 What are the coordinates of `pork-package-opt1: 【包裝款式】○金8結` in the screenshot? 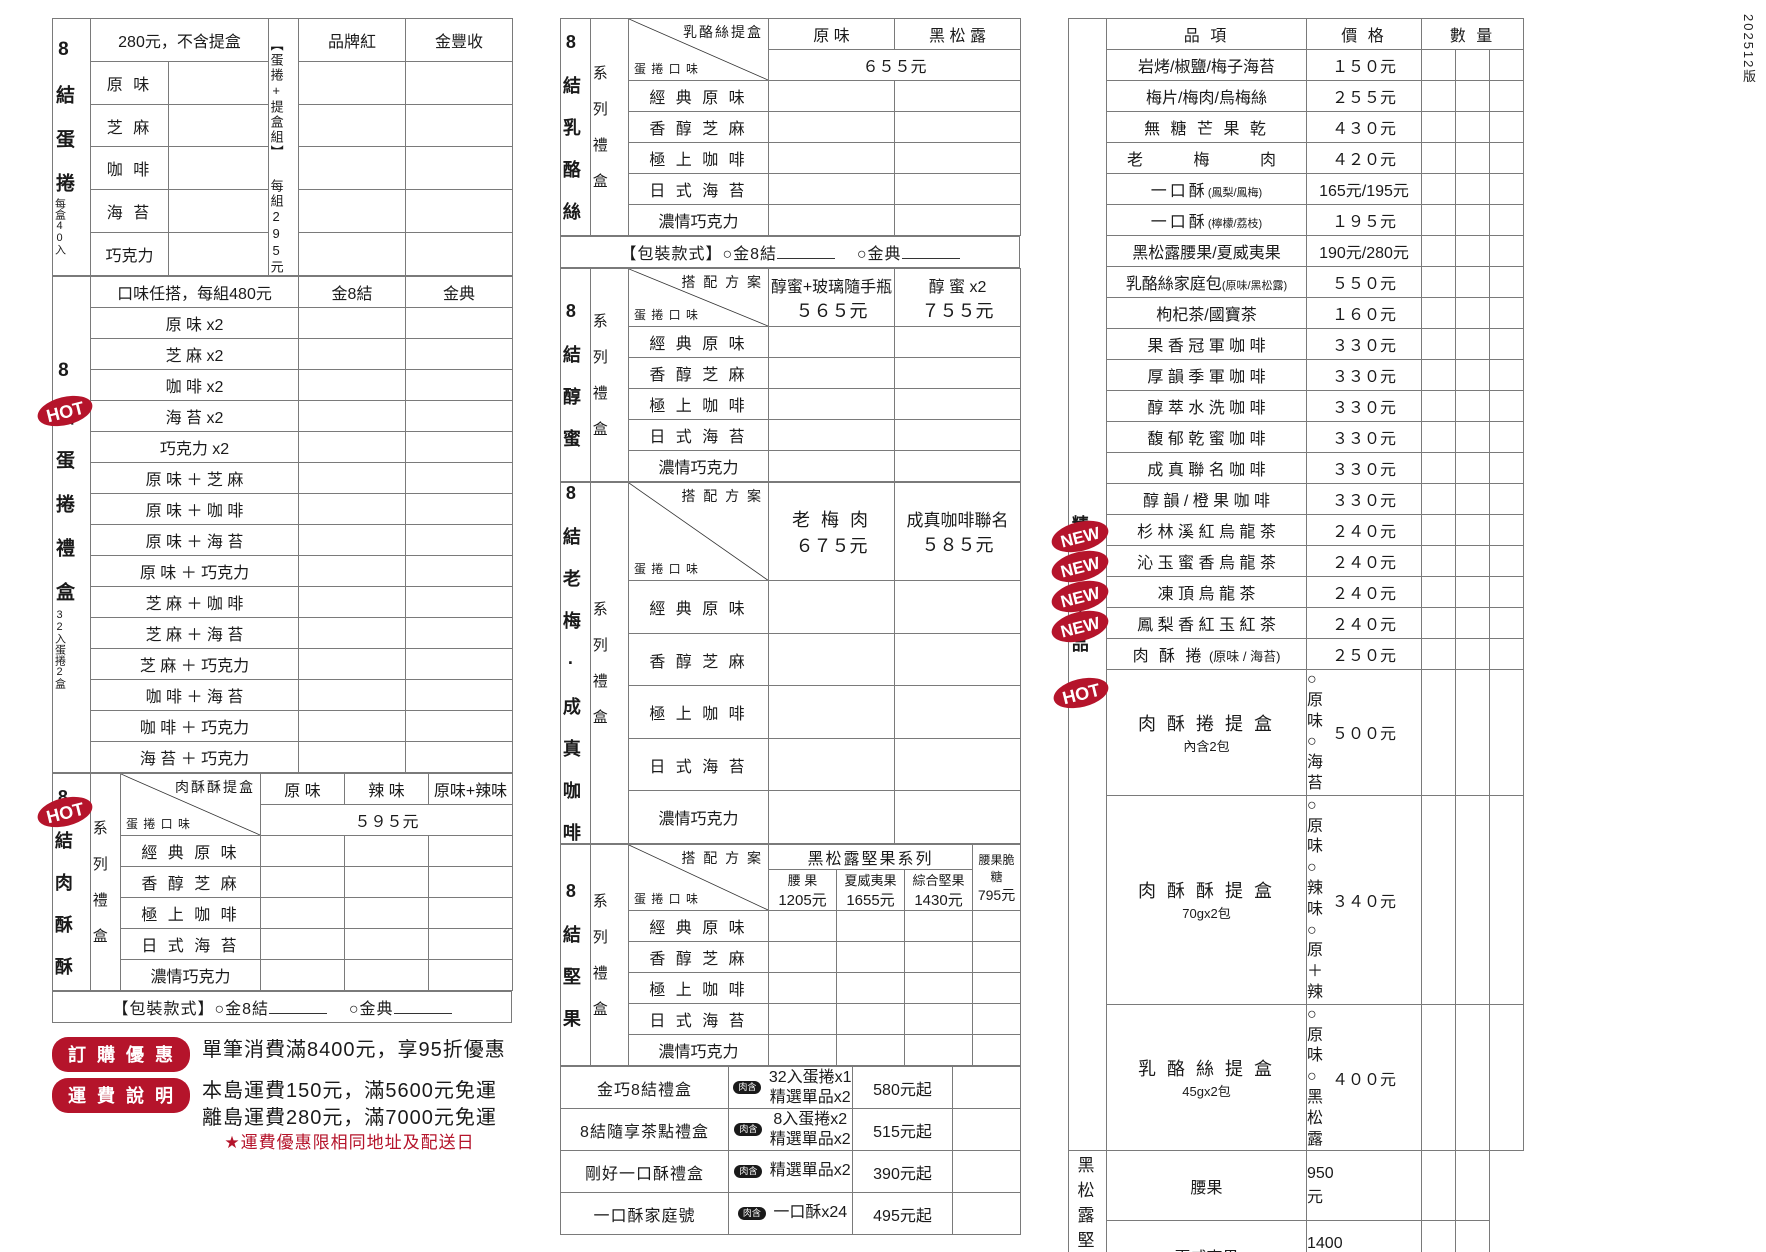 It's located at (191, 1009).